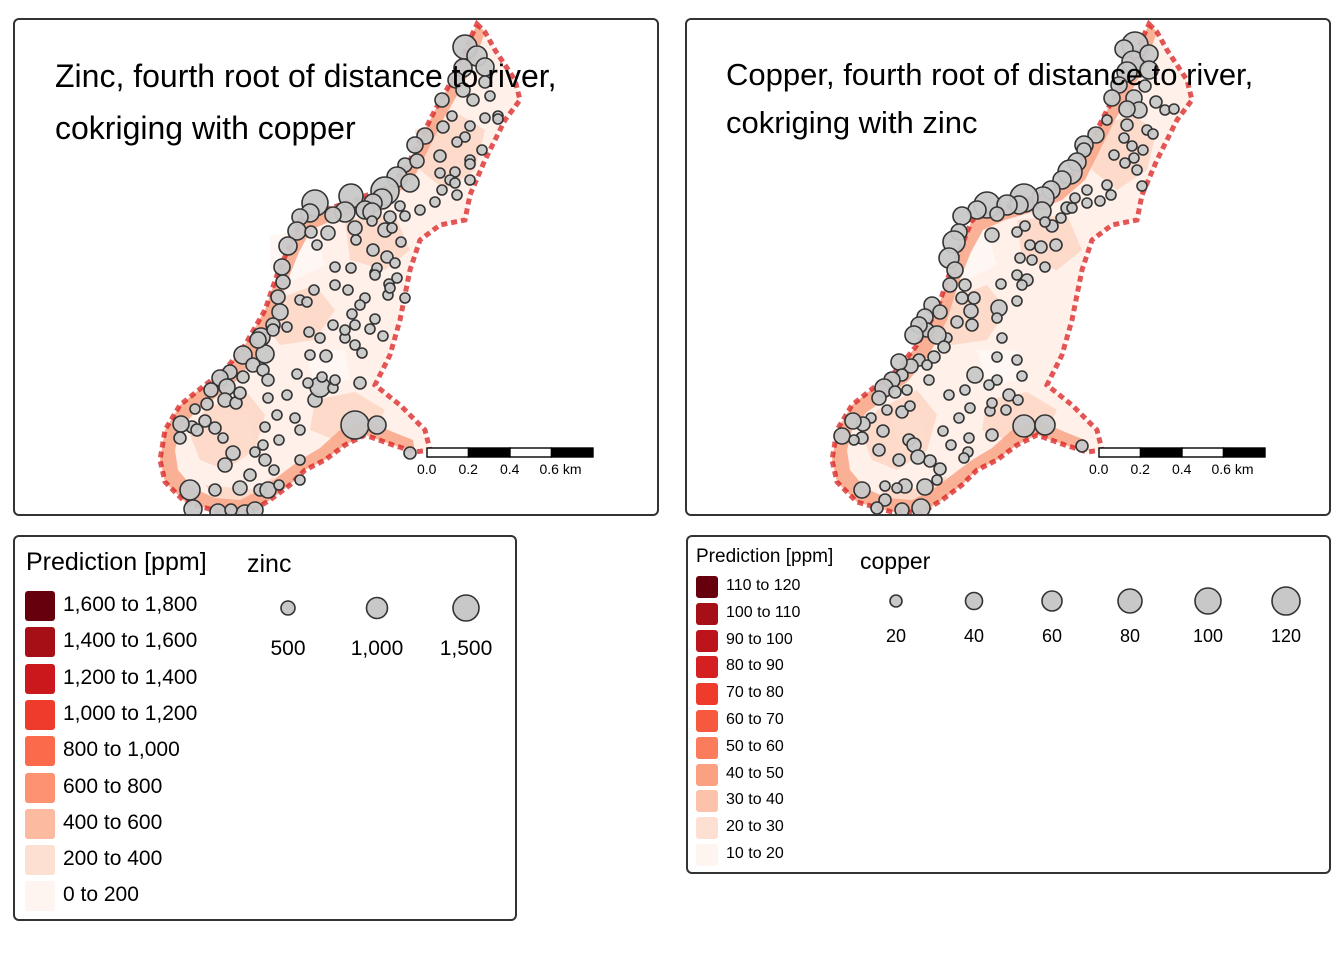  Describe the element at coordinates (755, 719) in the screenshot. I see `legend-class-label: 60 to 70` at that location.